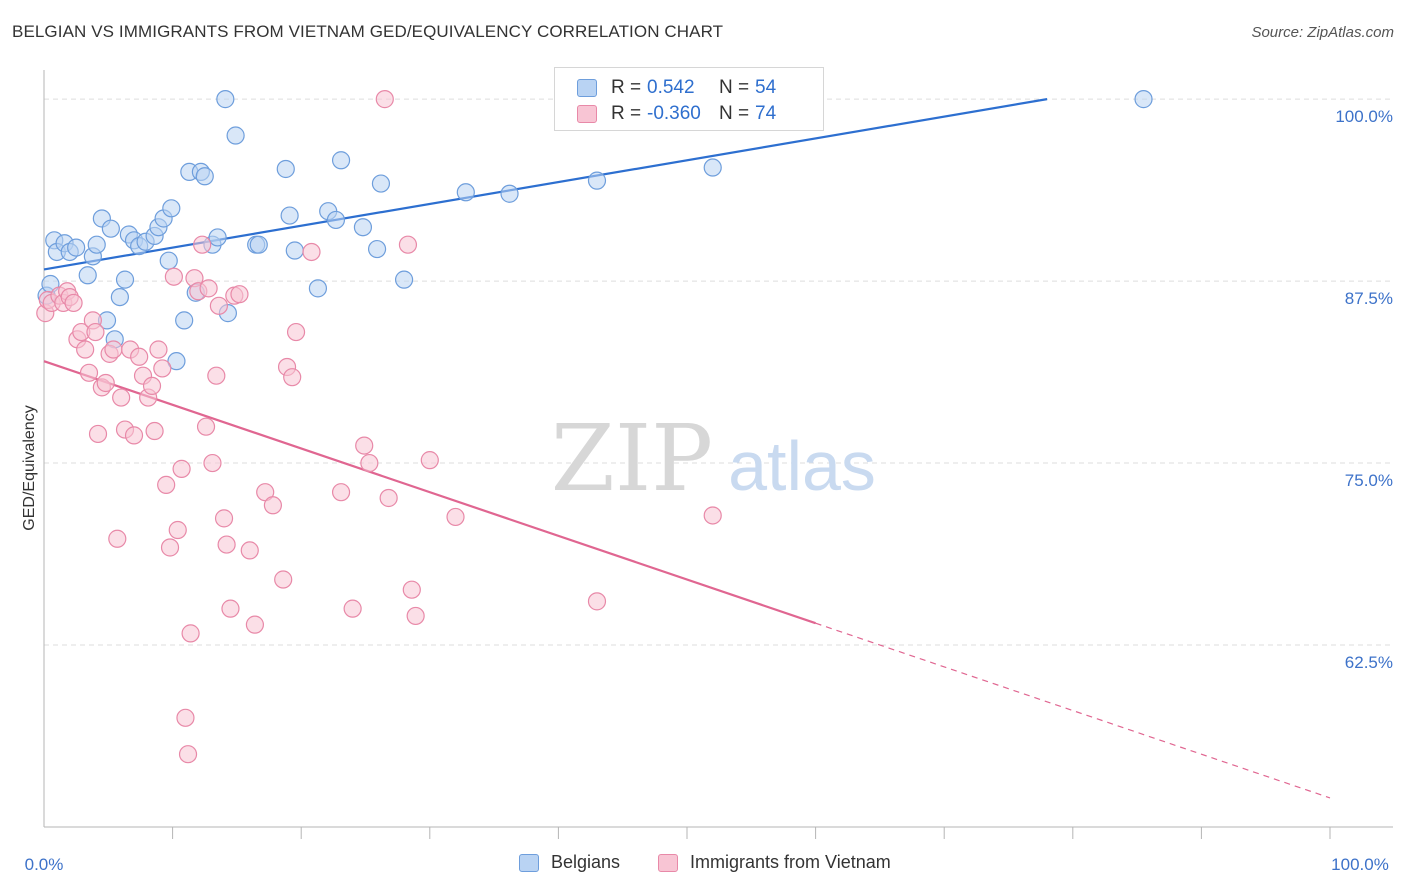 This screenshot has width=1406, height=892. What do you see at coordinates (44, 864) in the screenshot?
I see `x-tick-label: 0.0%` at bounding box center [44, 864].